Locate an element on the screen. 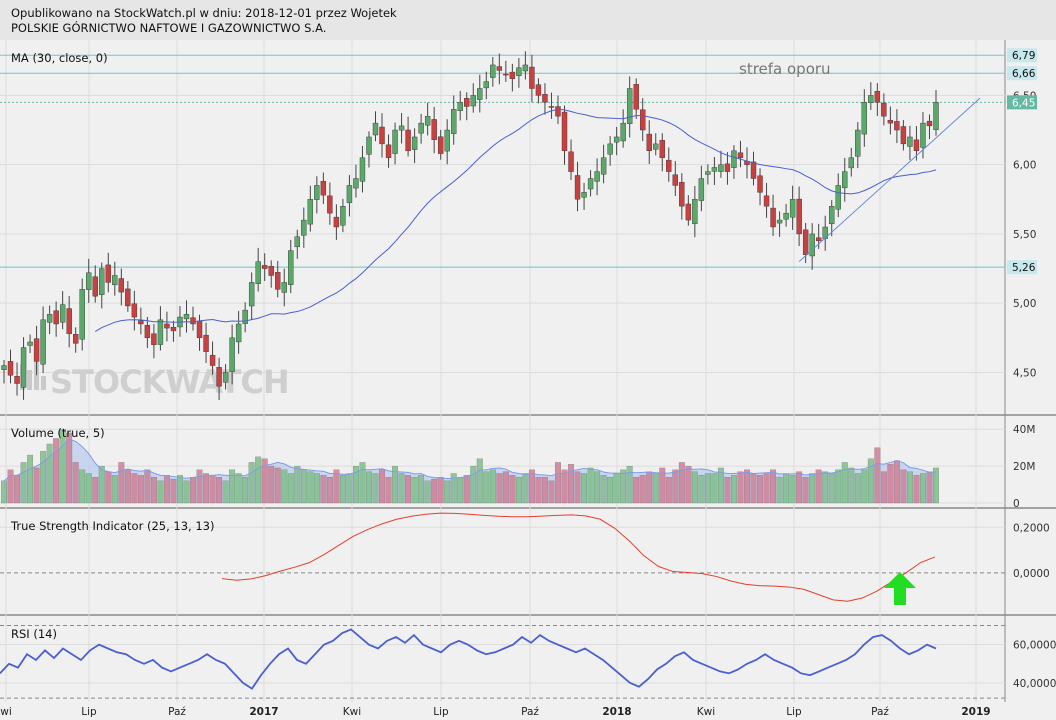 This screenshot has height=720, width=1056. rsi-tick-label: 40,0000 is located at coordinates (1034, 684).